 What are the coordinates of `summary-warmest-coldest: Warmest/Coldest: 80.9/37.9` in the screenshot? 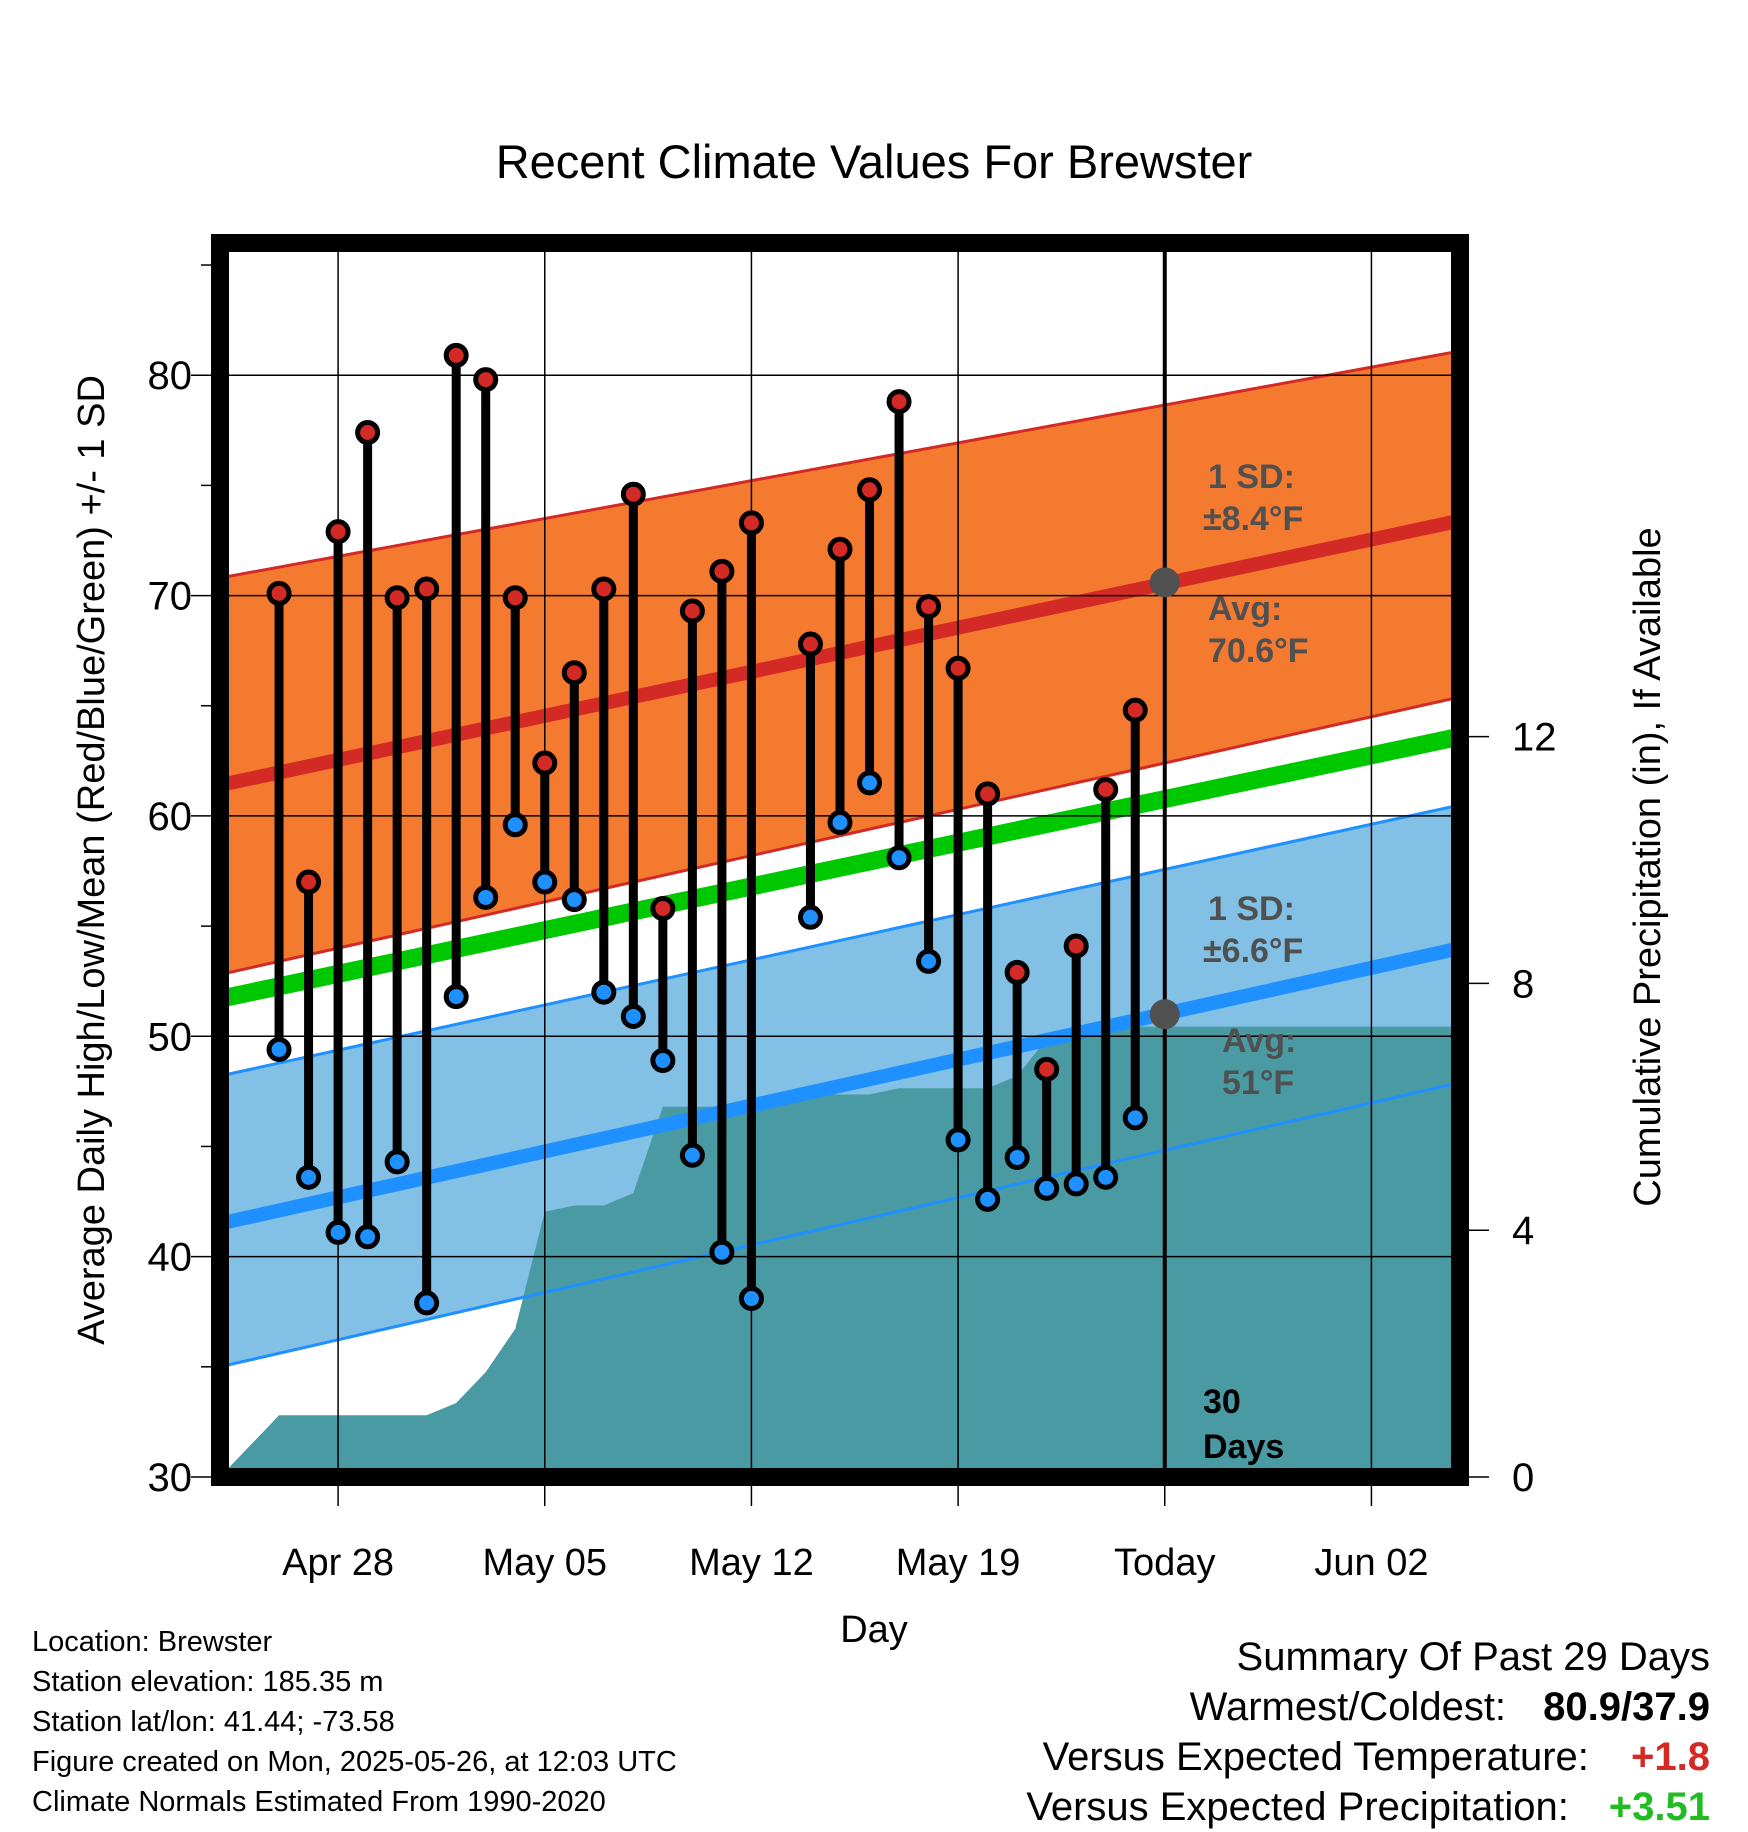 It's located at (1368, 1707).